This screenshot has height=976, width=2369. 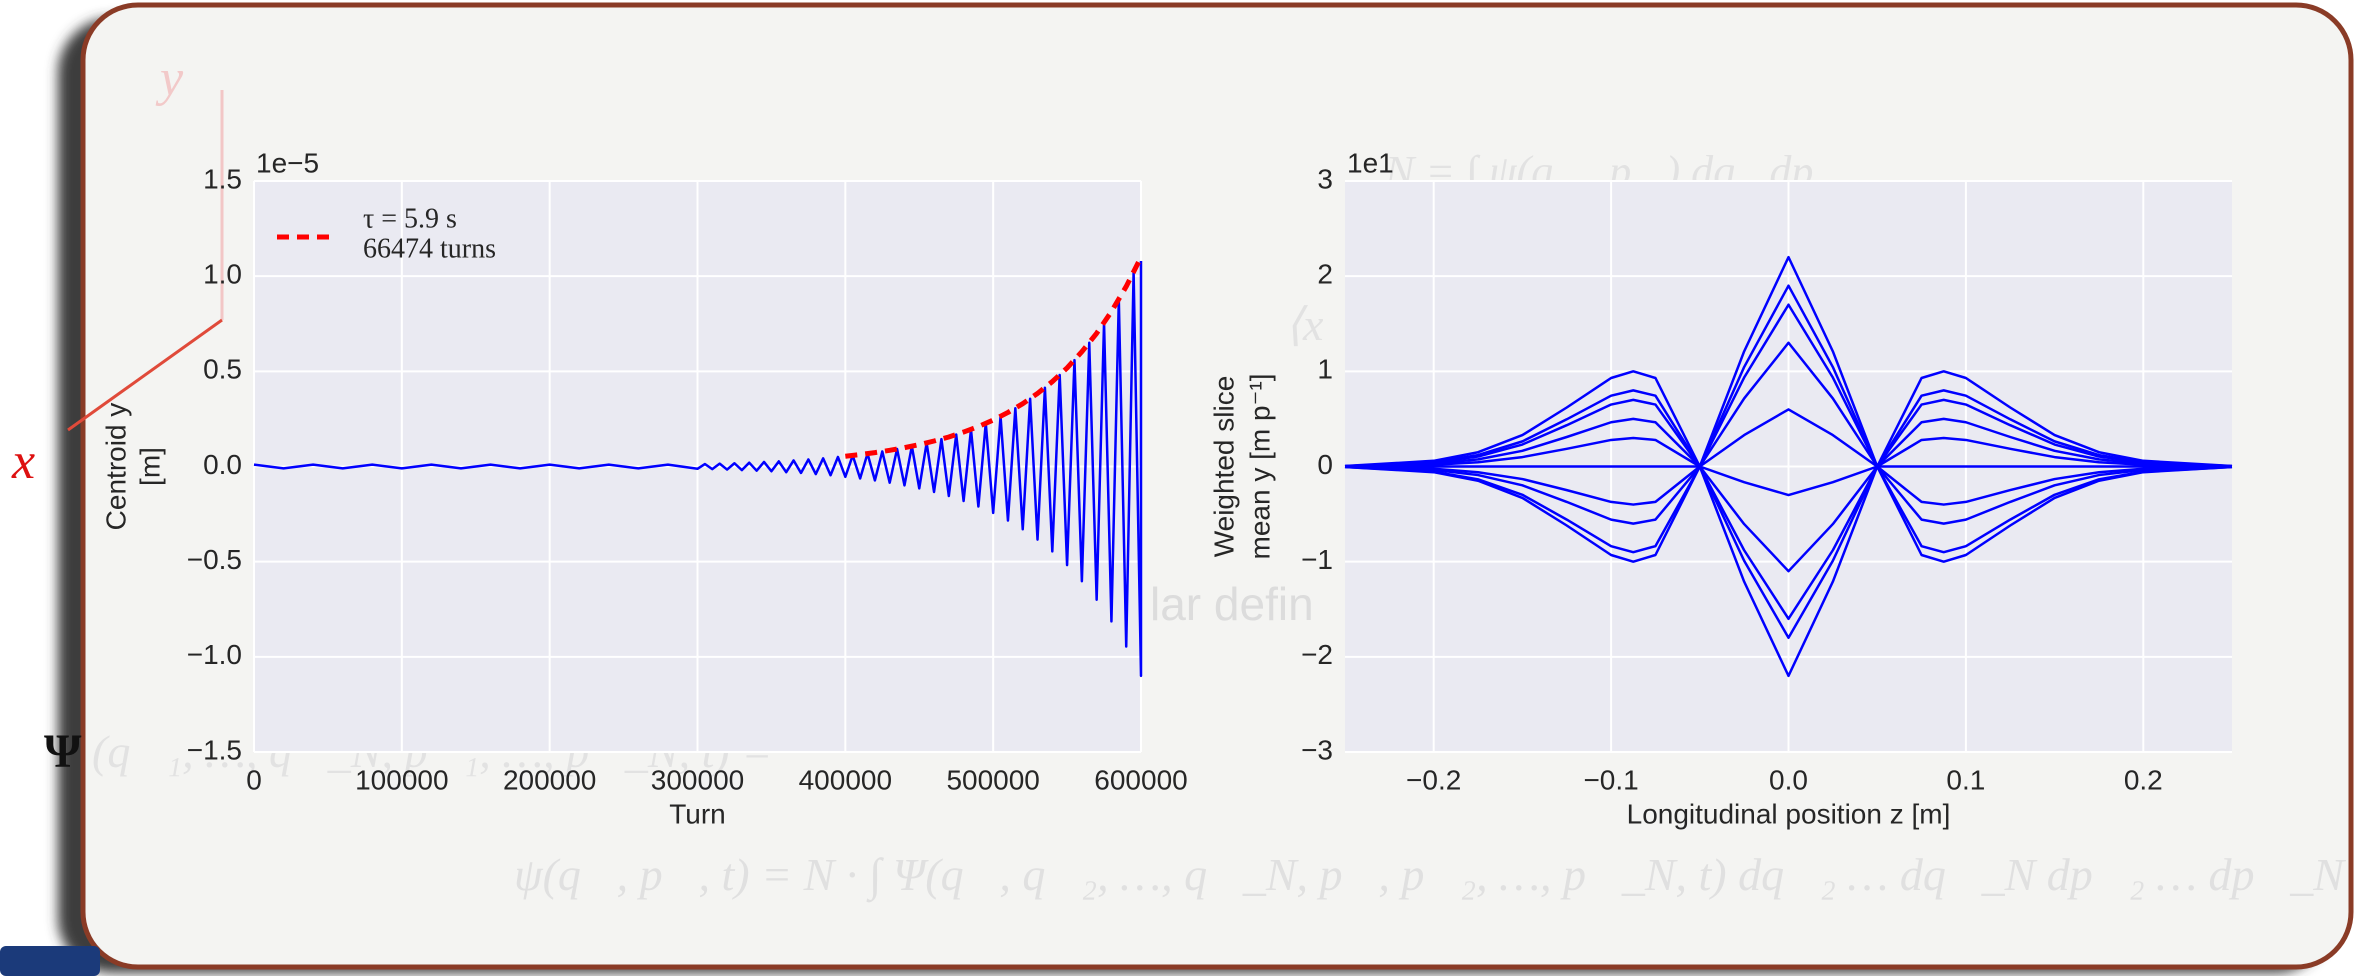 What do you see at coordinates (1317, 749) in the screenshot?
I see `y-tick-label: −3` at bounding box center [1317, 749].